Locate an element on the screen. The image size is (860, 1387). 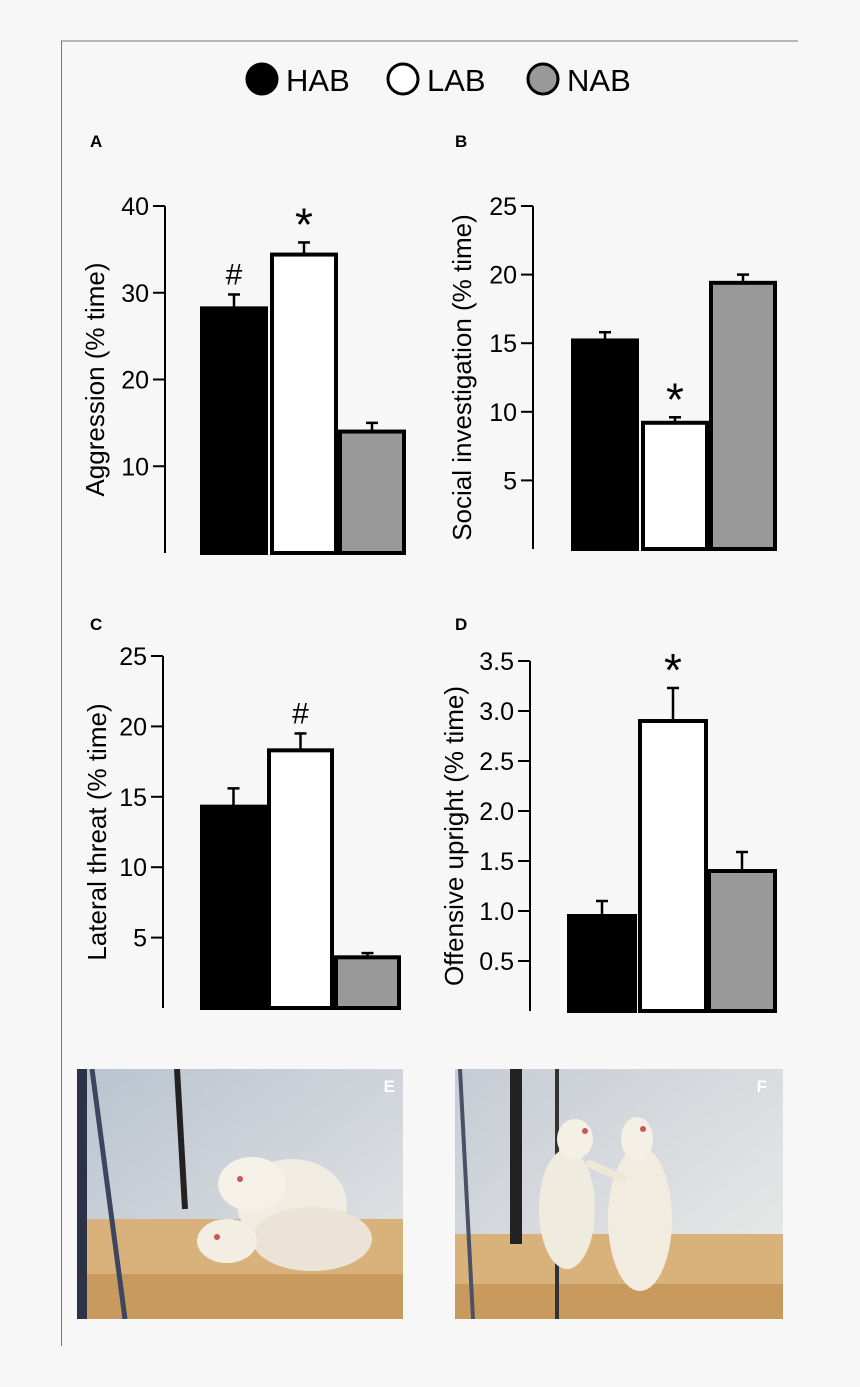
y-axis-label: Lateral threat (% time) is located at coordinates (97, 831).